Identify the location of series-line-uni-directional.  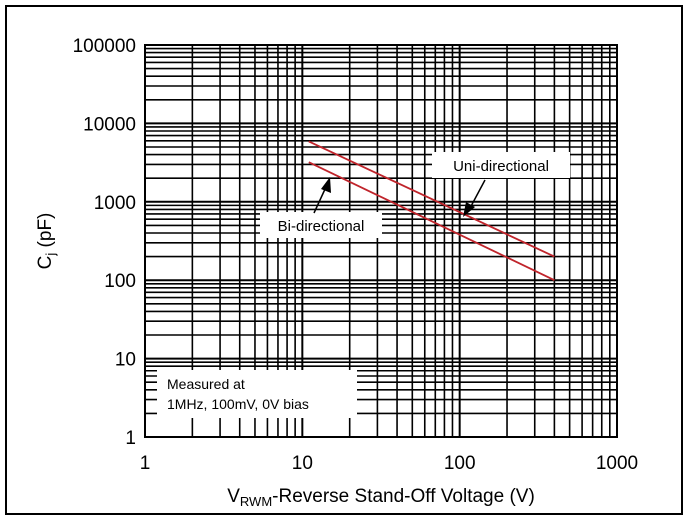
(431, 199).